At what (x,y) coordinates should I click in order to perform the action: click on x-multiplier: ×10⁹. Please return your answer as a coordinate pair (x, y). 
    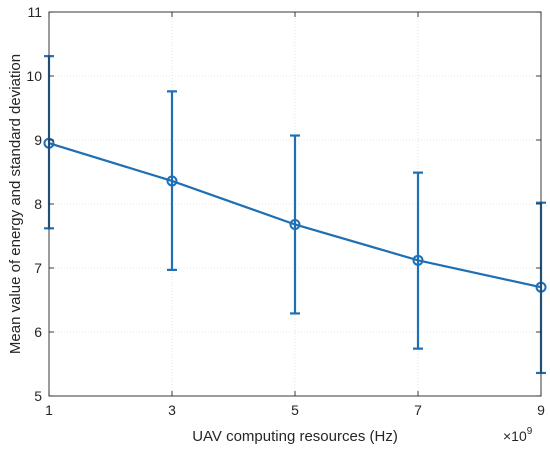
    Looking at the image, I should click on (518, 435).